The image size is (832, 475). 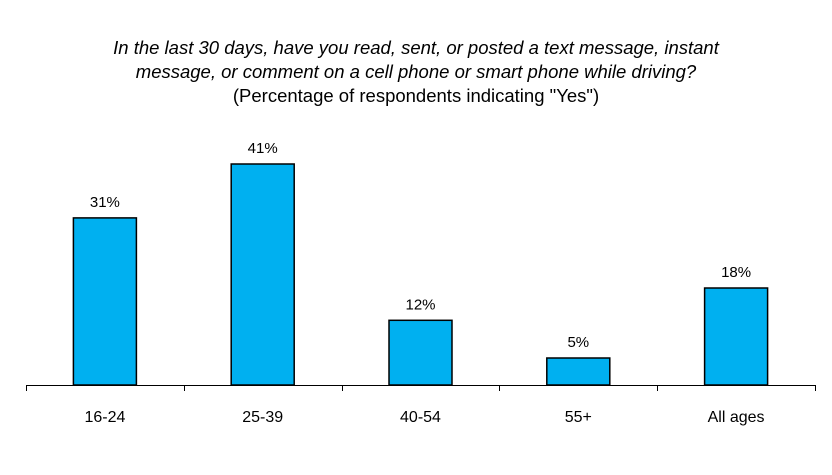 I want to click on x-tick-label: All ages, so click(x=736, y=417).